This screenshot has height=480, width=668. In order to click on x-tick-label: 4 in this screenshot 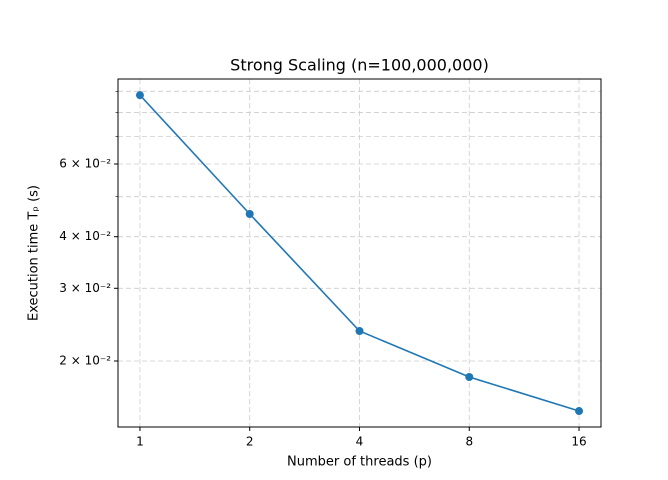, I will do `click(360, 442)`.